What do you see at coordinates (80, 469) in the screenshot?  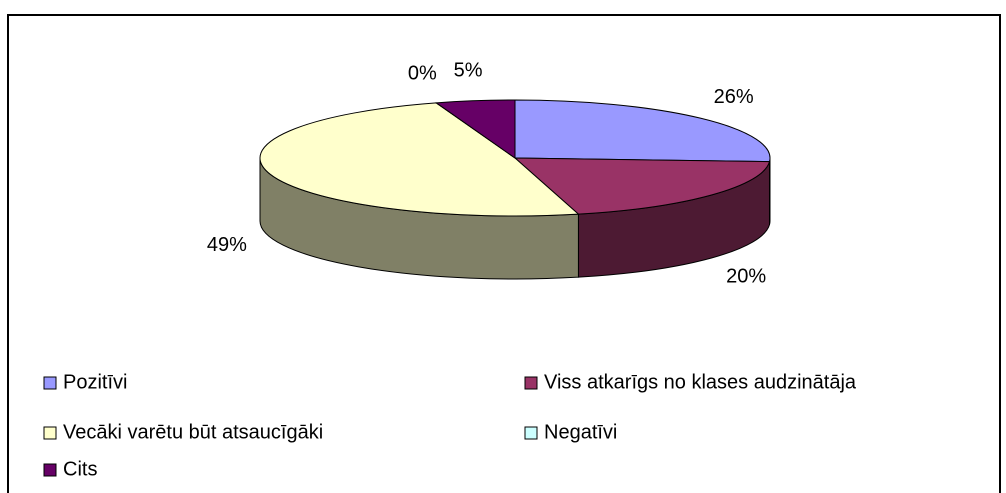 I see `legend-label: Cits` at bounding box center [80, 469].